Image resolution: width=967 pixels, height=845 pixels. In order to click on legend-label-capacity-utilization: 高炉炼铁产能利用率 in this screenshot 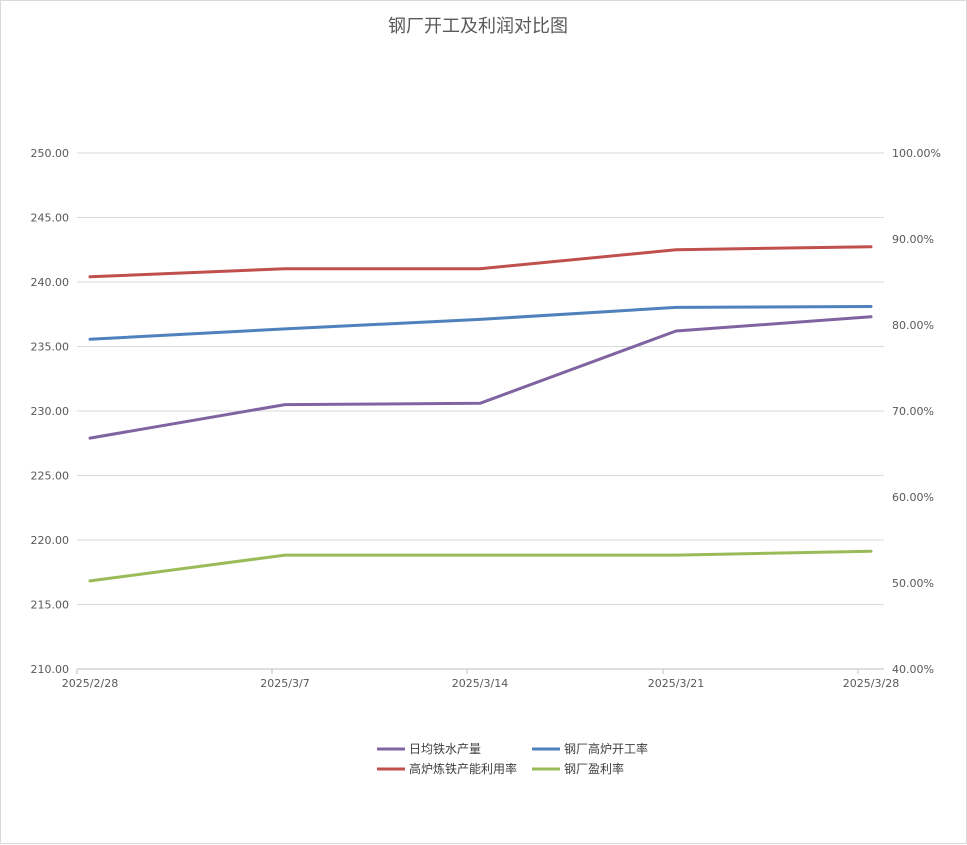, I will do `click(463, 768)`.